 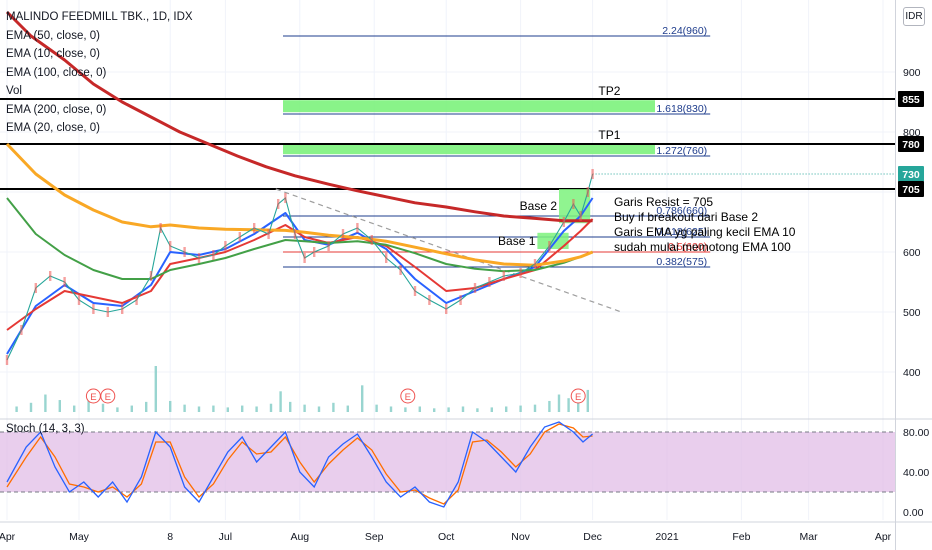 What do you see at coordinates (916, 473) in the screenshot?
I see `stoch-tick-label: 40.00` at bounding box center [916, 473].